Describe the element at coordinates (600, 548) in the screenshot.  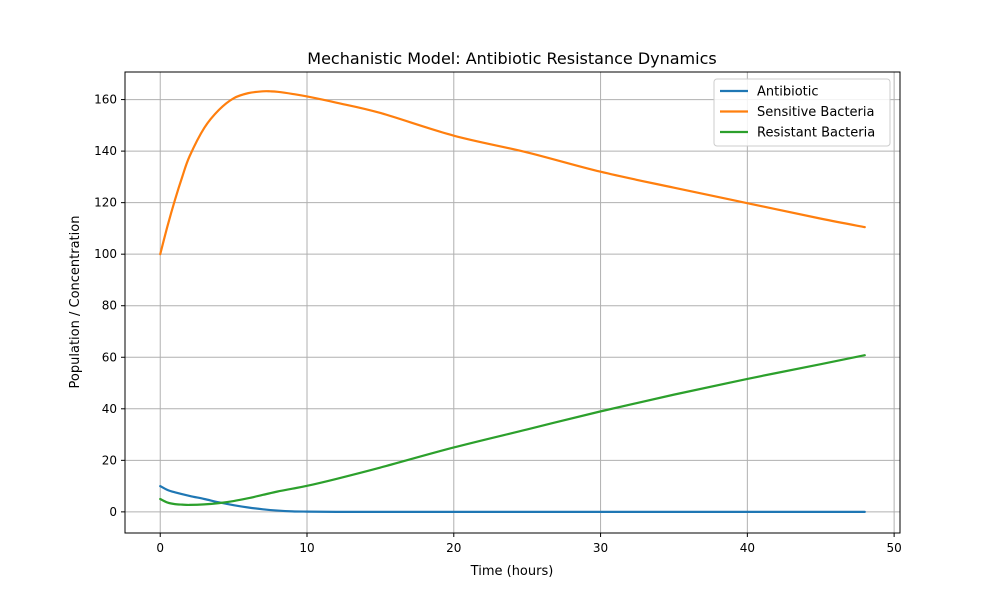
I see `x-tick-label: 30` at that location.